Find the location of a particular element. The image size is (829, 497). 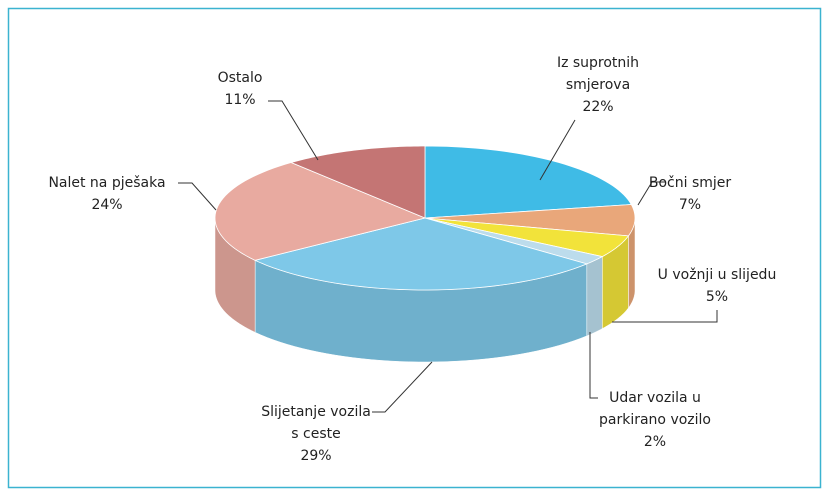

value-label: 29% is located at coordinates (315, 456).